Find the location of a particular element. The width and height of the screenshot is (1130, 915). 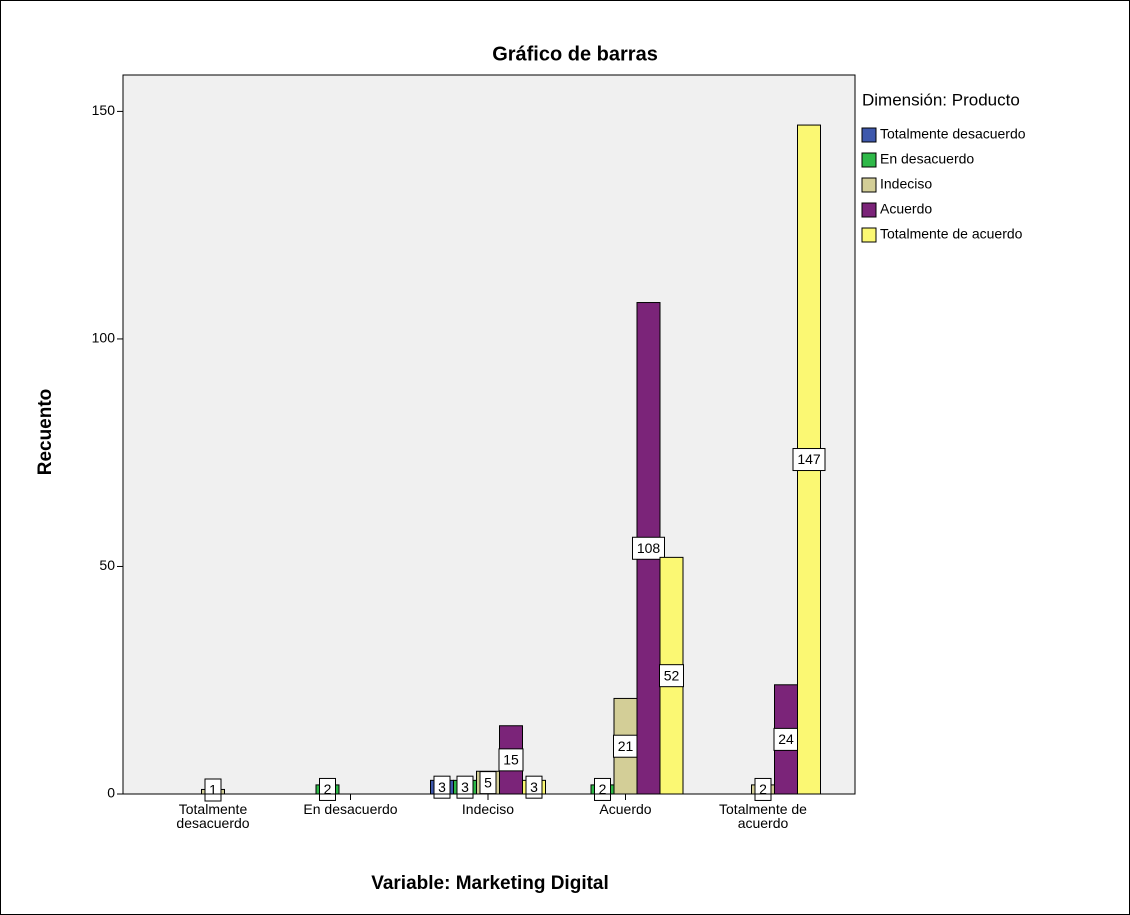

data-label: 147 is located at coordinates (809, 459).